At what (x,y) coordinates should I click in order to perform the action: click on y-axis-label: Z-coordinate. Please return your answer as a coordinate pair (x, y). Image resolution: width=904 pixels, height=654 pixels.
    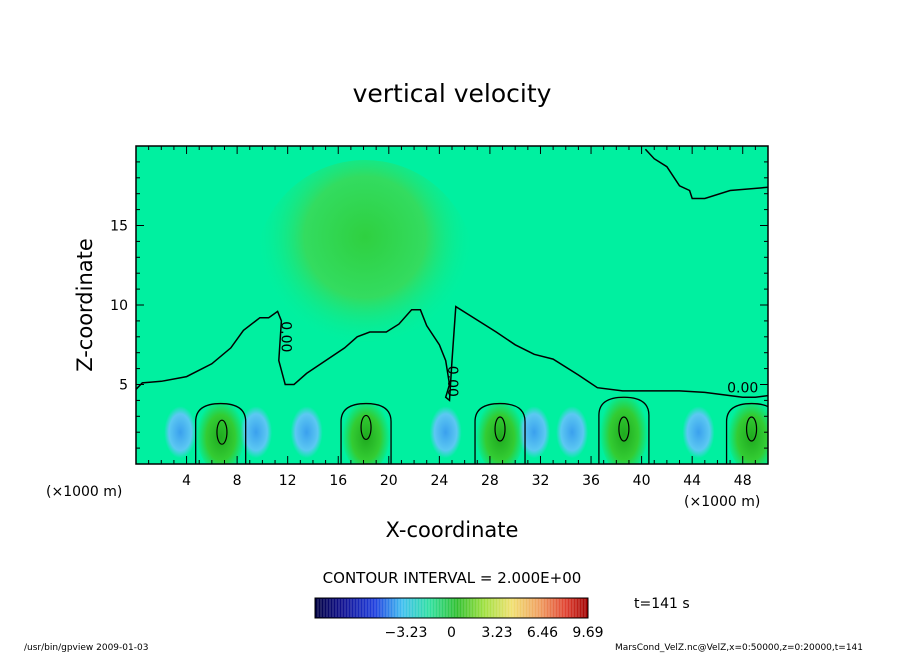
    Looking at the image, I should click on (85, 305).